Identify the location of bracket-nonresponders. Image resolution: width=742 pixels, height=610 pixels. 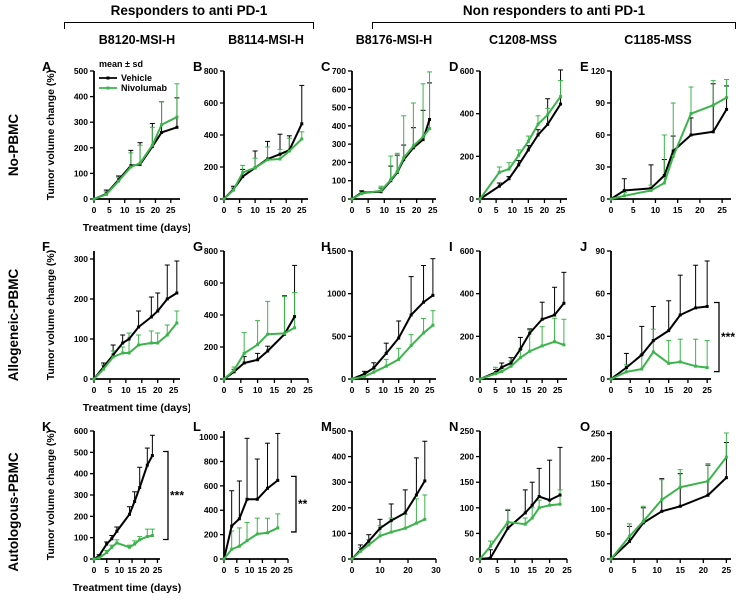
(554, 25).